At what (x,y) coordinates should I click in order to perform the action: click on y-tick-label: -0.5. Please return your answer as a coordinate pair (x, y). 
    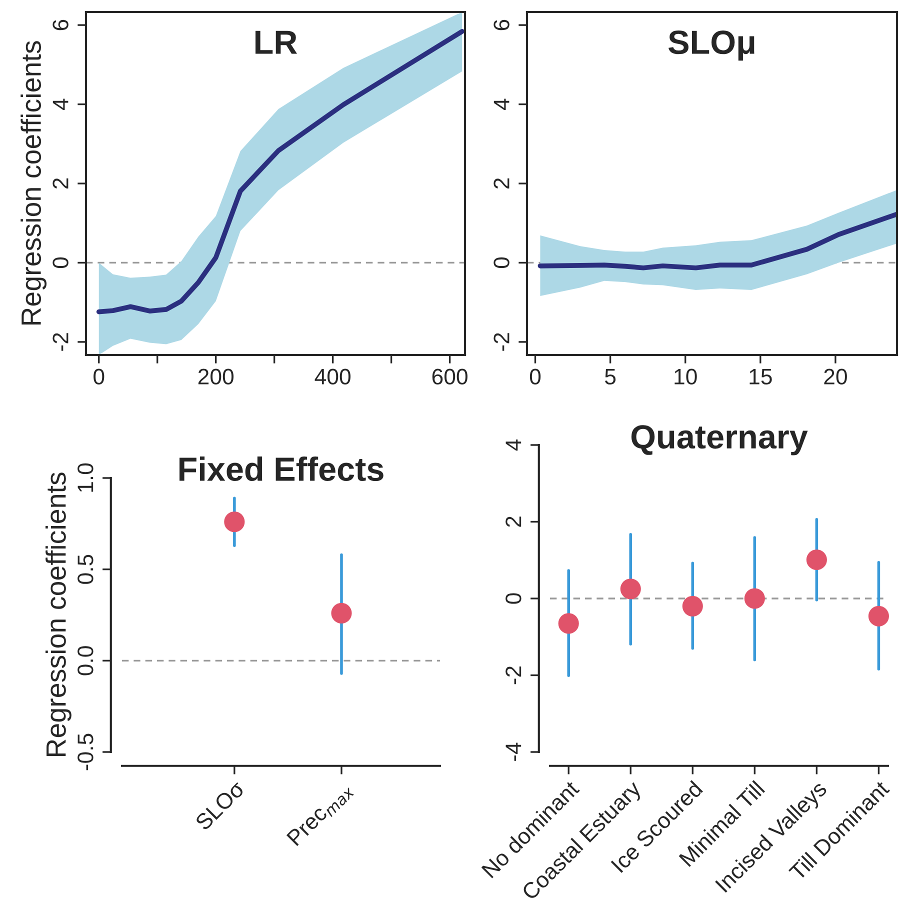
    Looking at the image, I should click on (86, 752).